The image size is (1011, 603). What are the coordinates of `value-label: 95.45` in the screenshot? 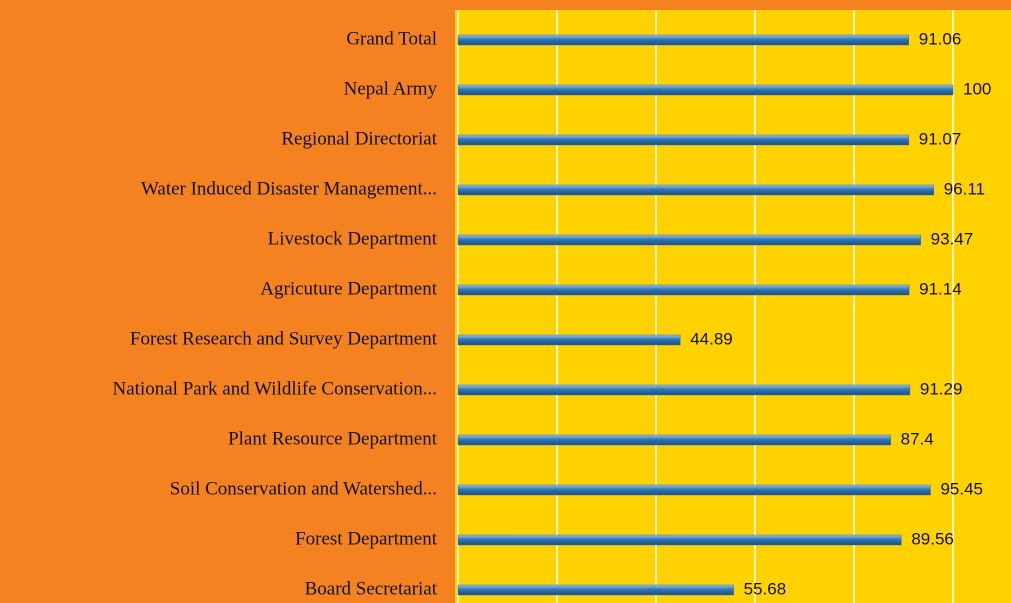 It's located at (961, 488).